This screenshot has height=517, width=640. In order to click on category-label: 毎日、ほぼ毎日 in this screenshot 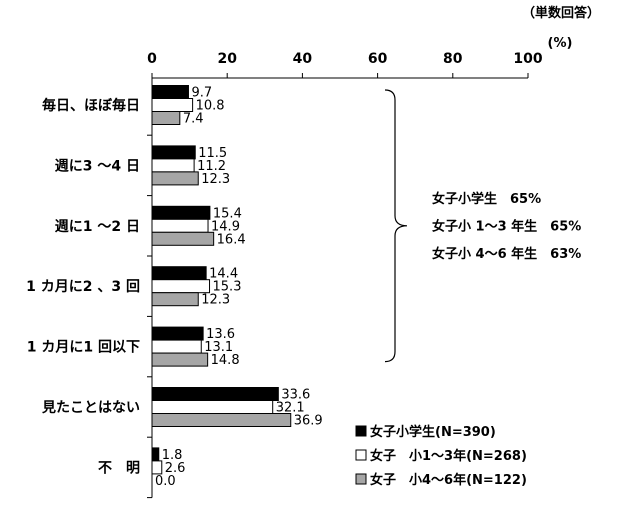, I will do `click(91, 105)`.